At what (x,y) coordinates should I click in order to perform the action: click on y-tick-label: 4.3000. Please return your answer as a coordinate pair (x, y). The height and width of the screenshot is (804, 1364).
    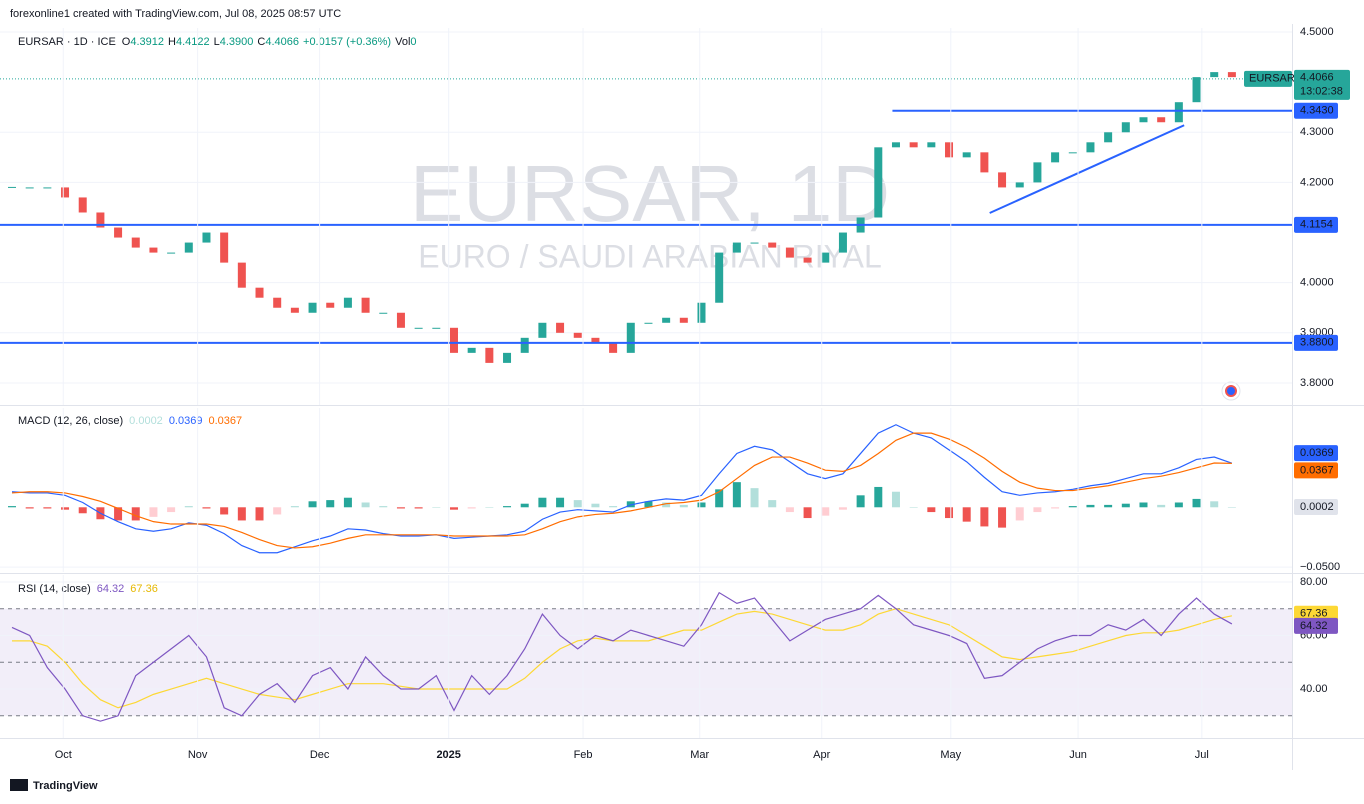
    Looking at the image, I should click on (1317, 132).